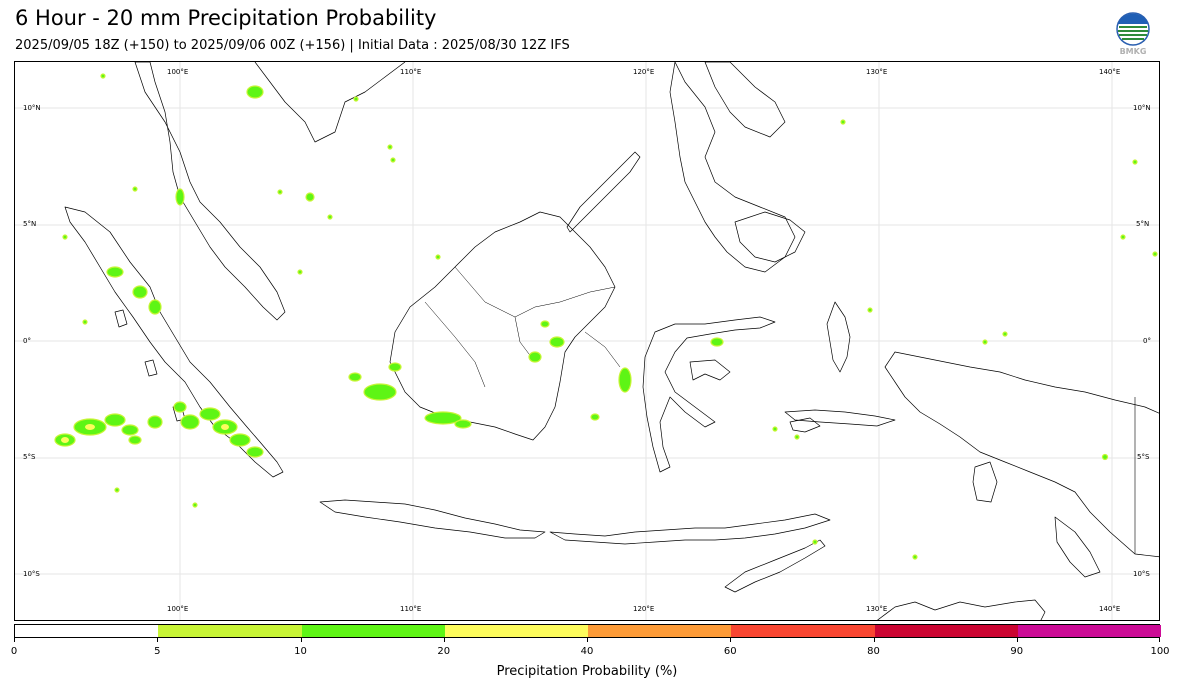 This screenshot has height=690, width=1180. Describe the element at coordinates (1017, 651) in the screenshot. I see `colorbar-tick-label: 90` at that location.